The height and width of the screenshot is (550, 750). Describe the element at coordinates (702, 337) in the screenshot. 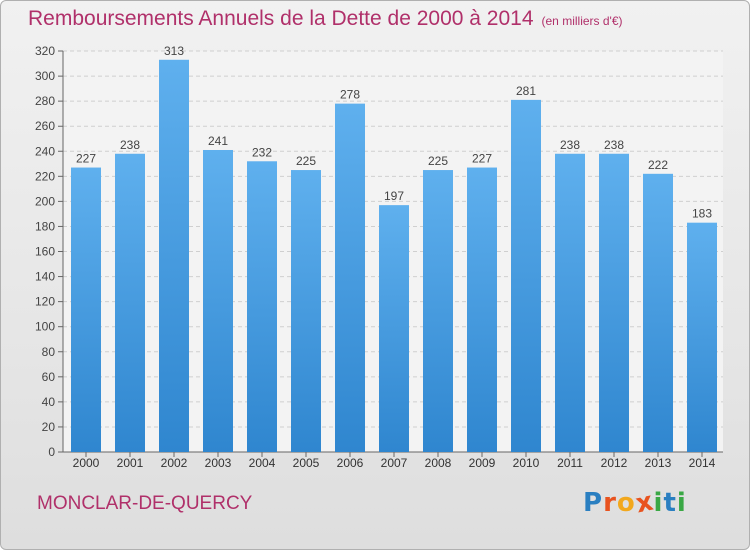

I see `bar-2014` at that location.